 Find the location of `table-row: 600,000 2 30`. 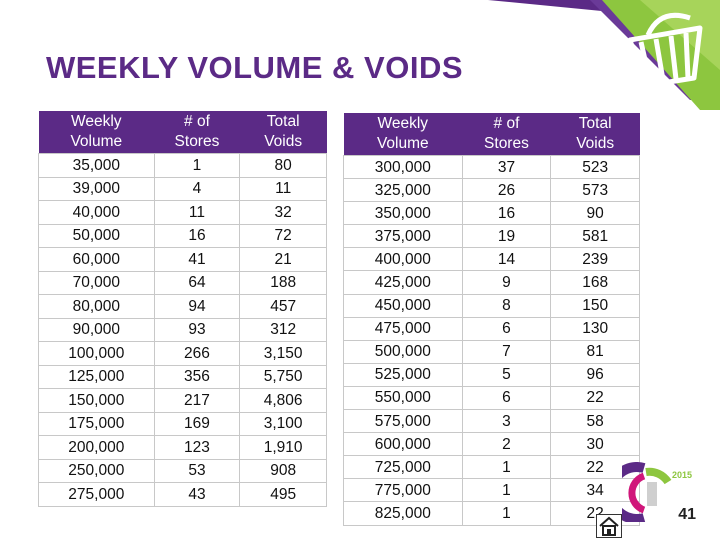

table-row: 600,000 2 30 is located at coordinates (491, 444).